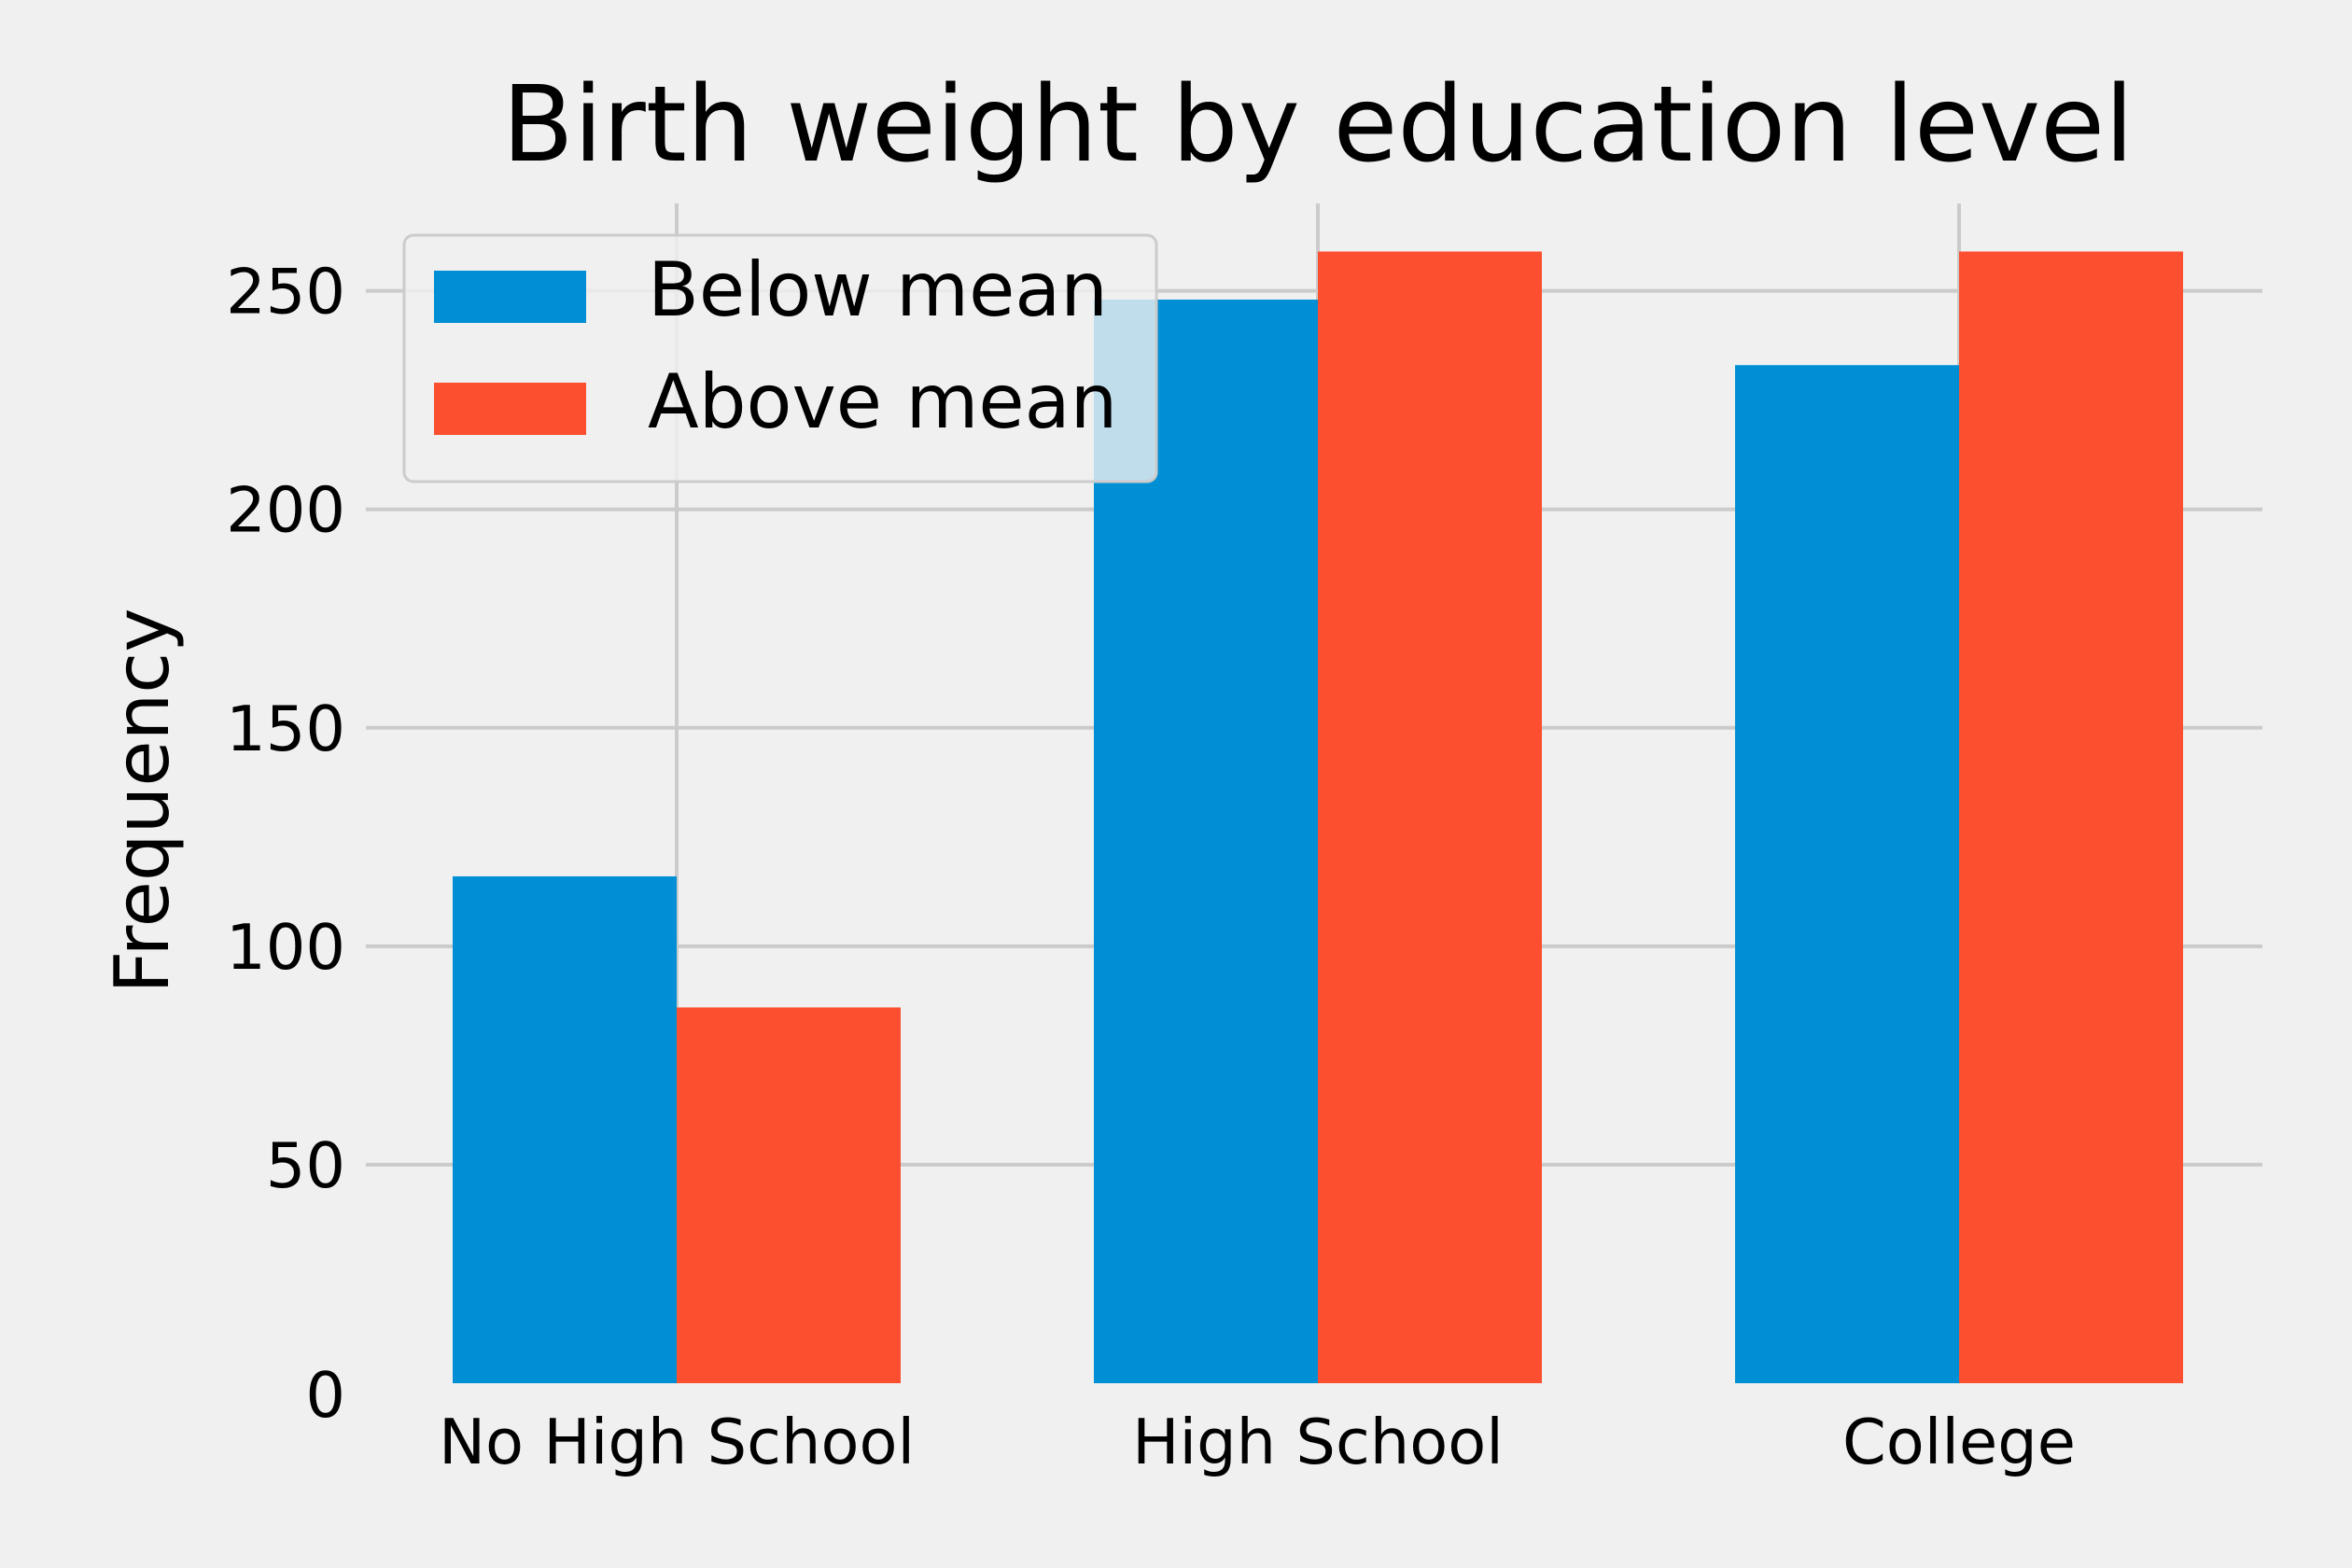  Describe the element at coordinates (285, 292) in the screenshot. I see `y-tick-label: 250` at that location.